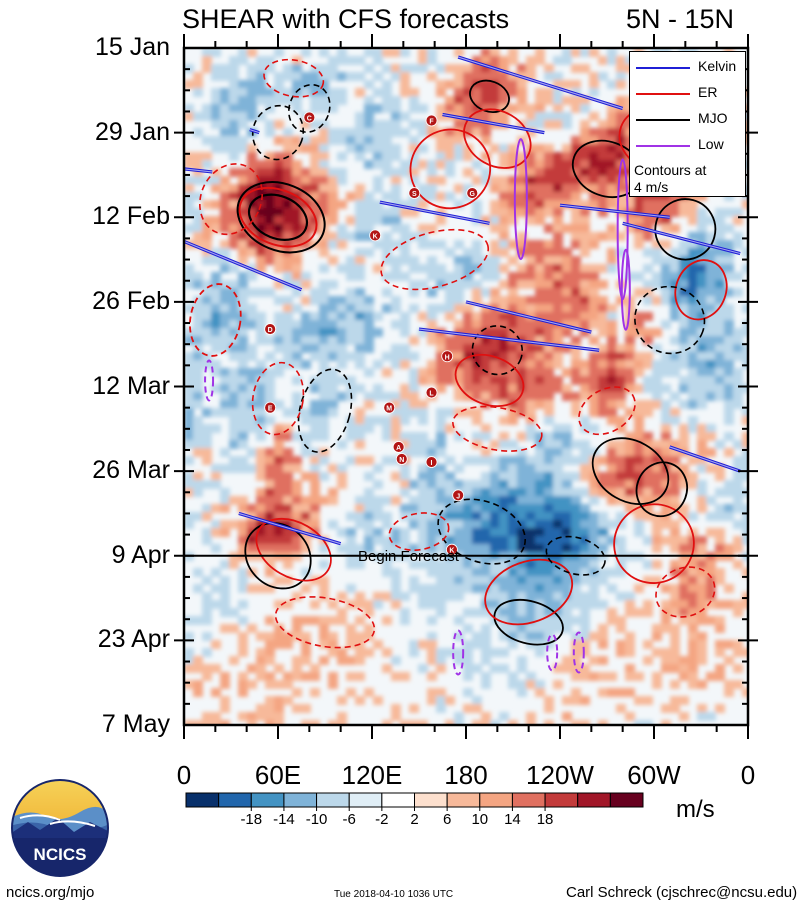 This screenshot has height=907, width=809. What do you see at coordinates (394, 894) in the screenshot?
I see `footer-timestamp: Tue 2018-04-10 1036 UTC` at bounding box center [394, 894].